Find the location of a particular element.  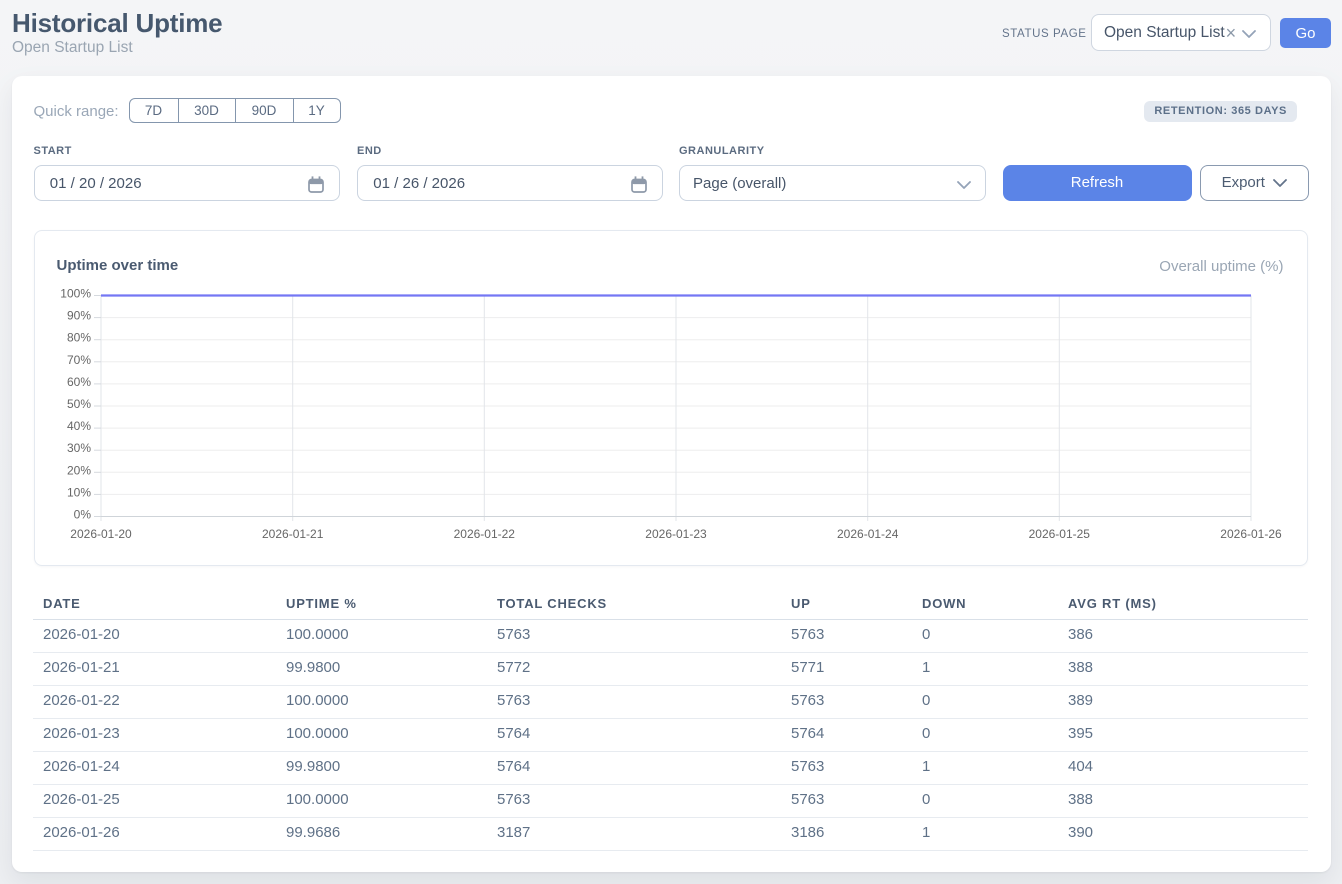

svg-text: 2026-01-24 is located at coordinates (868, 534).